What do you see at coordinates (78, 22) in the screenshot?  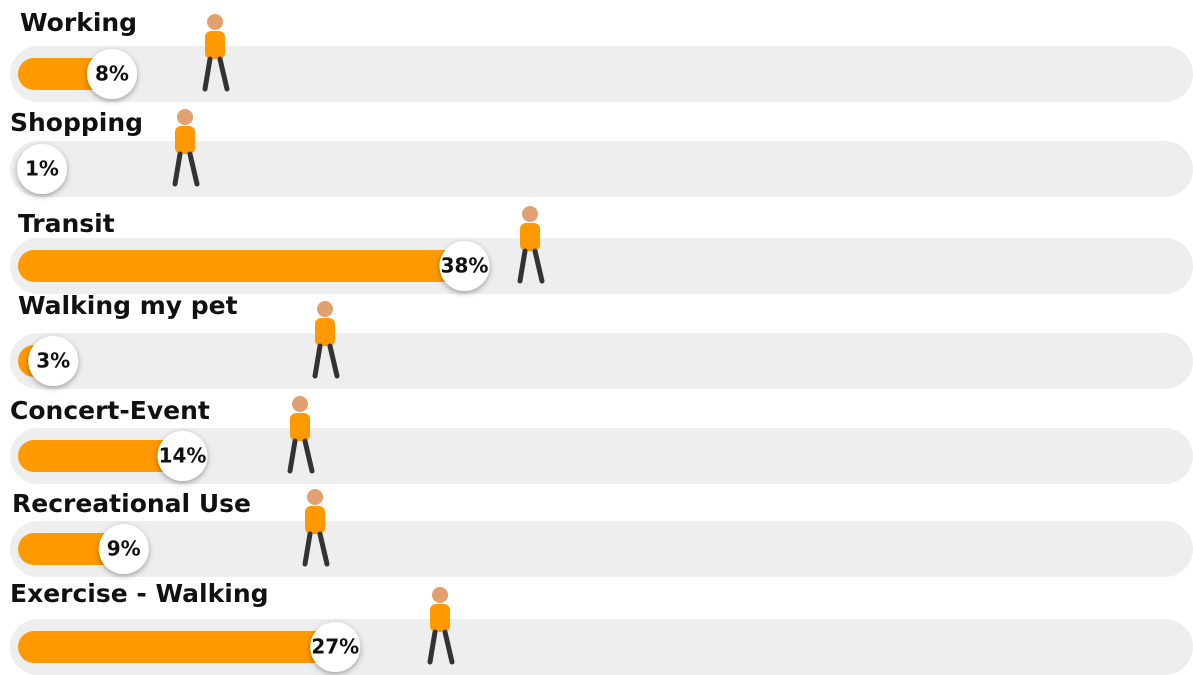 I see `category-label: Working` at bounding box center [78, 22].